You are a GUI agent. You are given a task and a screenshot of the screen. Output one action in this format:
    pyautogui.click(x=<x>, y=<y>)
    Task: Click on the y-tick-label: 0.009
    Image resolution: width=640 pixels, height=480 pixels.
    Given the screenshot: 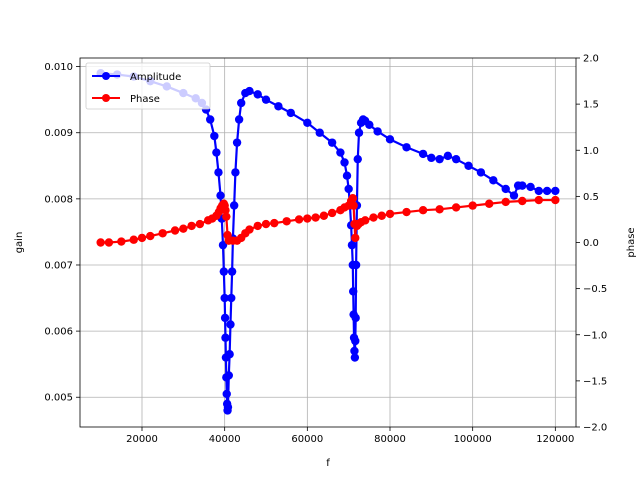 What is the action you would take?
    pyautogui.click(x=58, y=133)
    